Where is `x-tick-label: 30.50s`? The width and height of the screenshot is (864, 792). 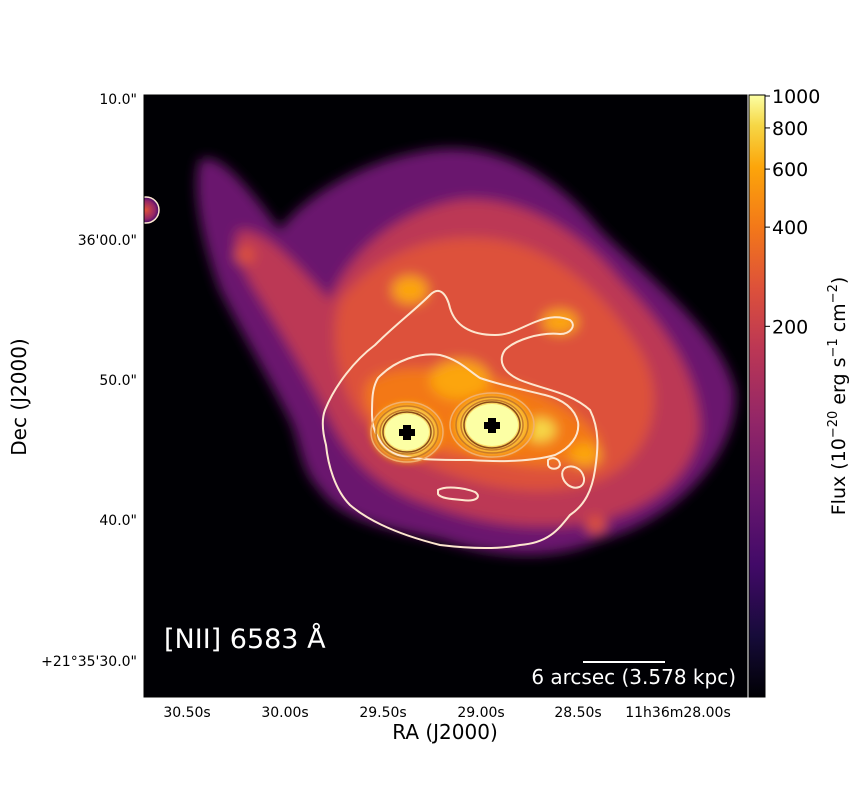
x-tick-label: 30.50s is located at coordinates (186, 713).